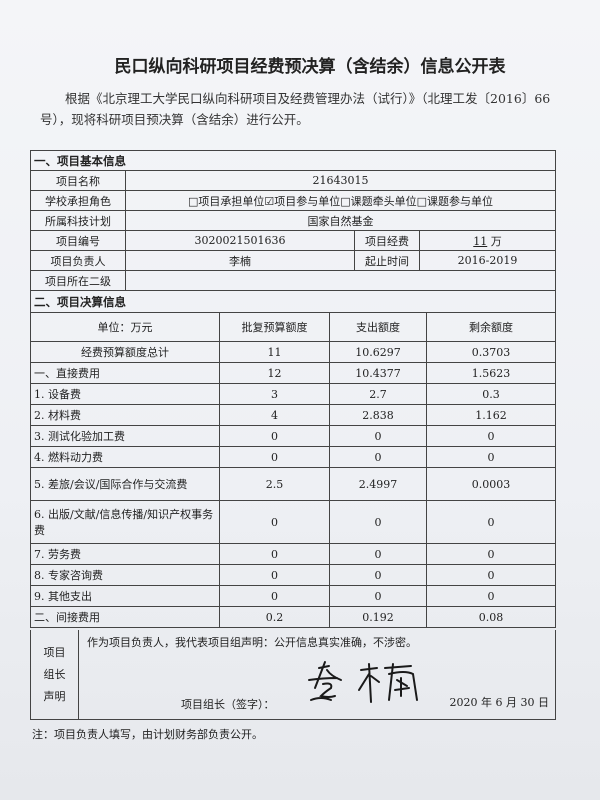 The image size is (600, 800). Describe the element at coordinates (310, 67) in the screenshot. I see `page-title: 民口纵向科研项目经费预决算（含结余）信息公开表` at that location.